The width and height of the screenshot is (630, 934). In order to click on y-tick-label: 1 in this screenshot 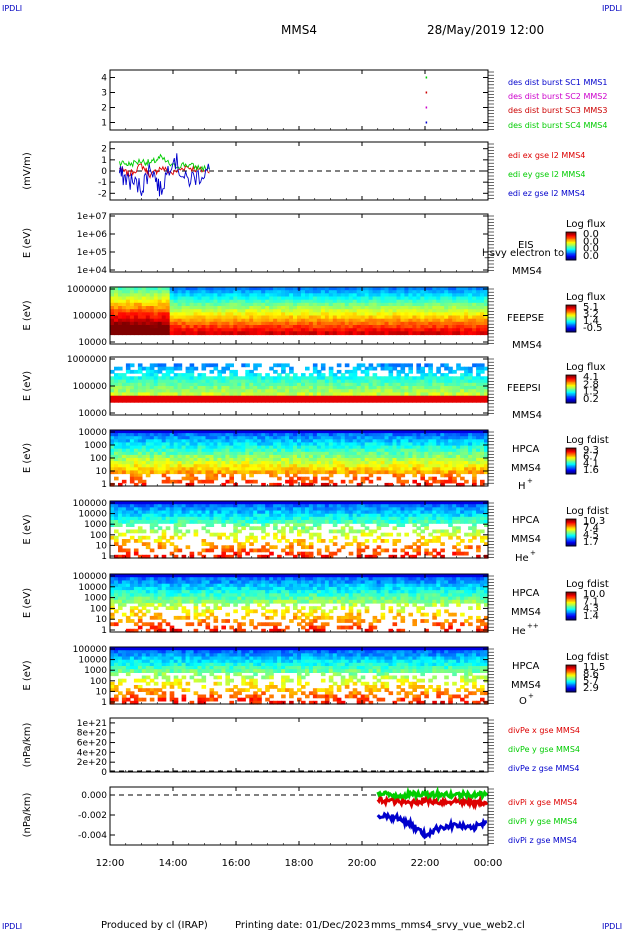, I will do `click(104, 124)`.